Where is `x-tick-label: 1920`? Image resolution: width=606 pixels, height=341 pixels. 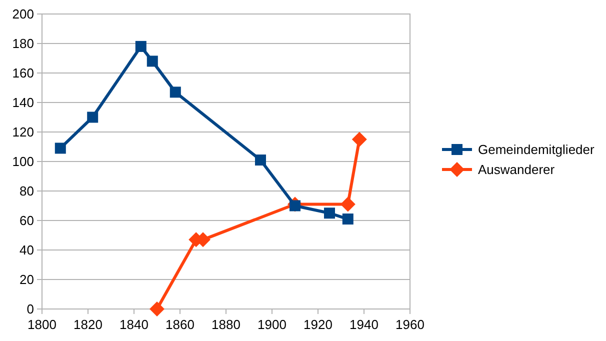
x-tick-label: 1920 is located at coordinates (318, 324).